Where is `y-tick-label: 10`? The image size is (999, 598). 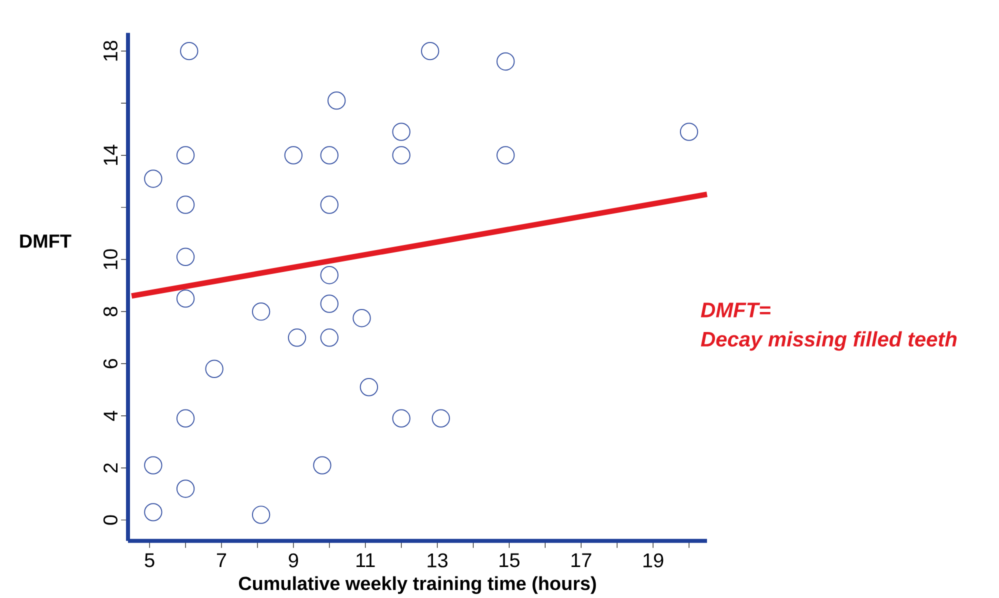
y-tick-label: 10 is located at coordinates (110, 259).